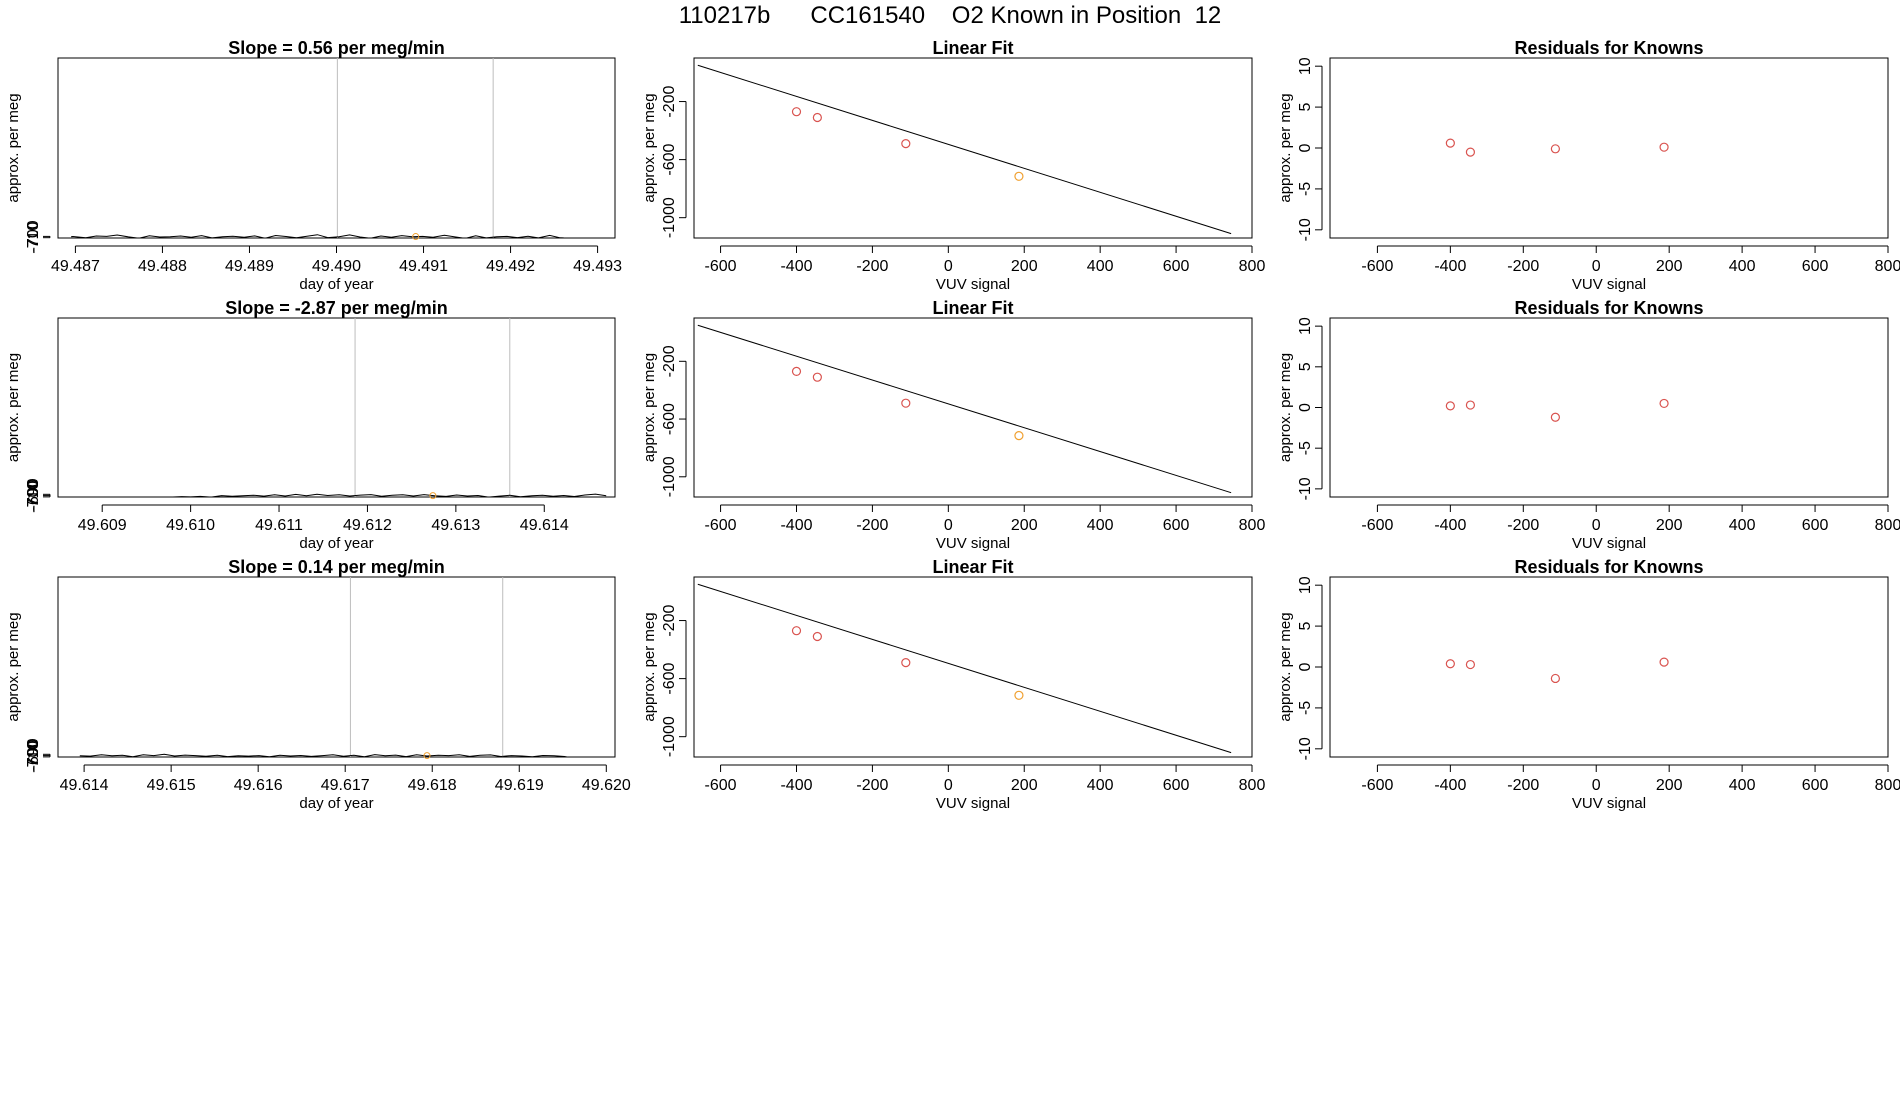 The height and width of the screenshot is (1100, 1900). I want to click on chart-5-x-tick-label: 0, so click(948, 525).